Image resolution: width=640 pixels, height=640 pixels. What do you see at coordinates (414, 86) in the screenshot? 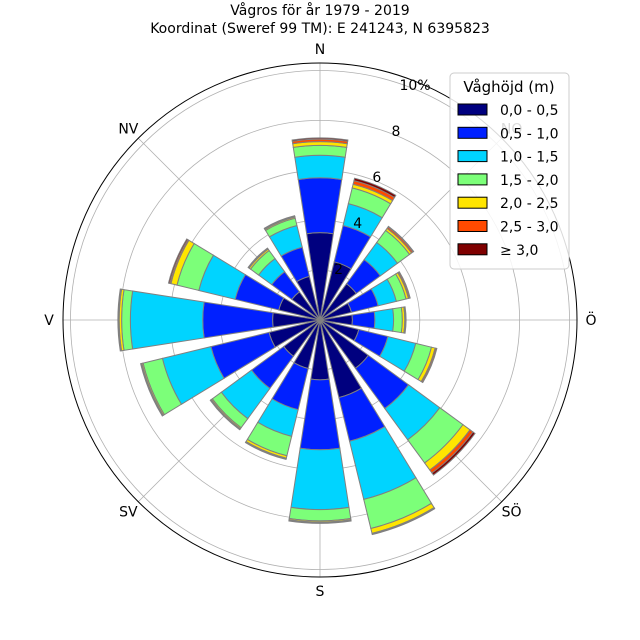
I see `radial-tick-label: 10%` at bounding box center [414, 86].